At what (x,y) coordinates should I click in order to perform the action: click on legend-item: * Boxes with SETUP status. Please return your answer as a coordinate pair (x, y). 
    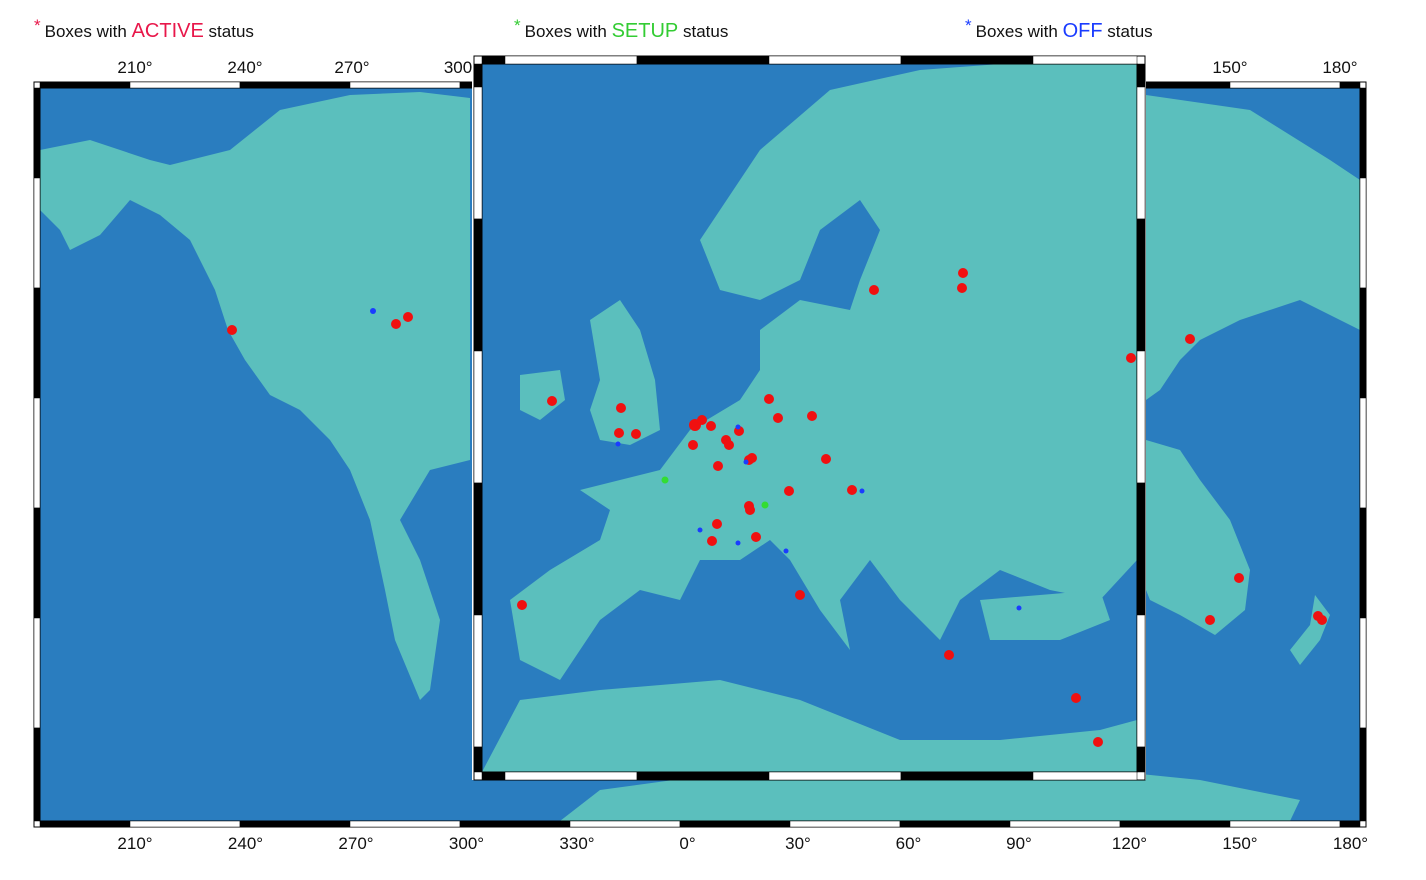
    Looking at the image, I should click on (621, 29).